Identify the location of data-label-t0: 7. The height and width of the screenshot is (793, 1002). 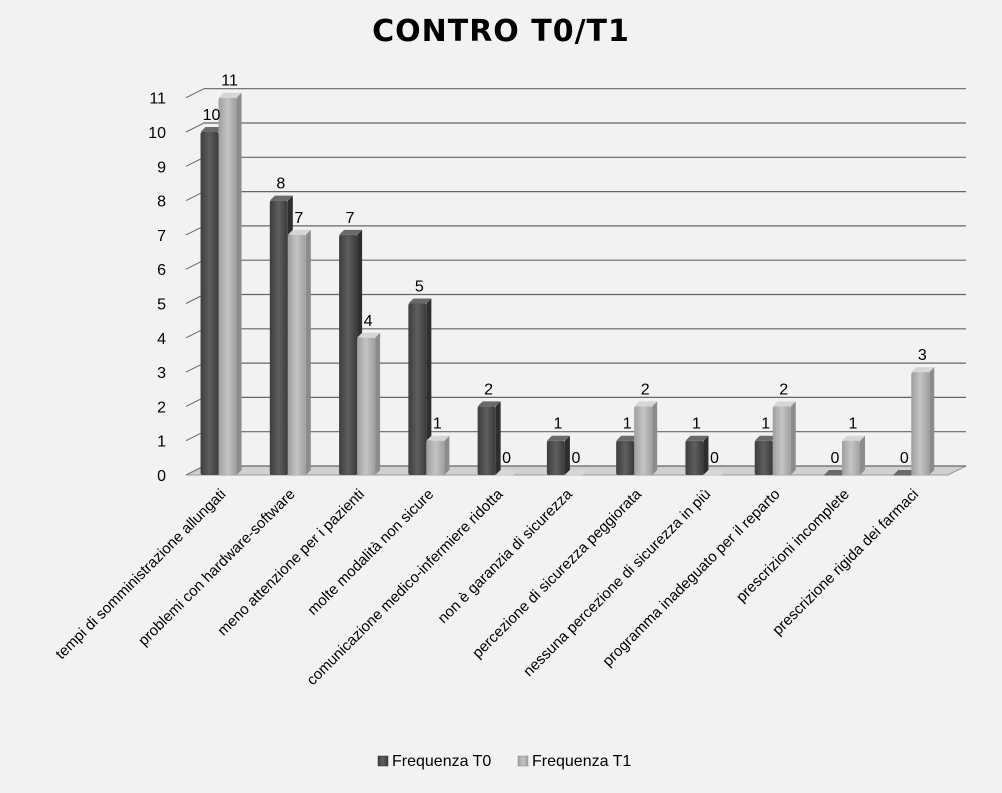
(350, 218).